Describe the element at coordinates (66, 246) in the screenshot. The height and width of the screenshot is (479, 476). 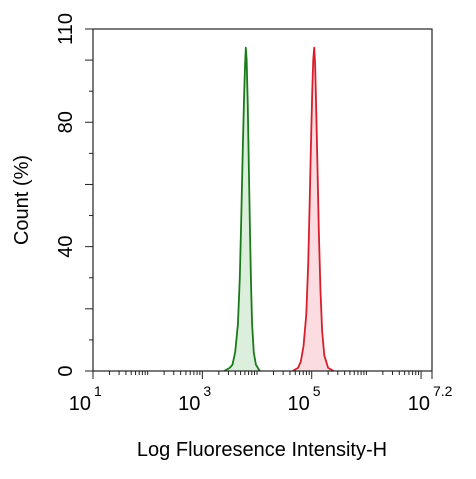
I see `y-tick-label: 40` at that location.